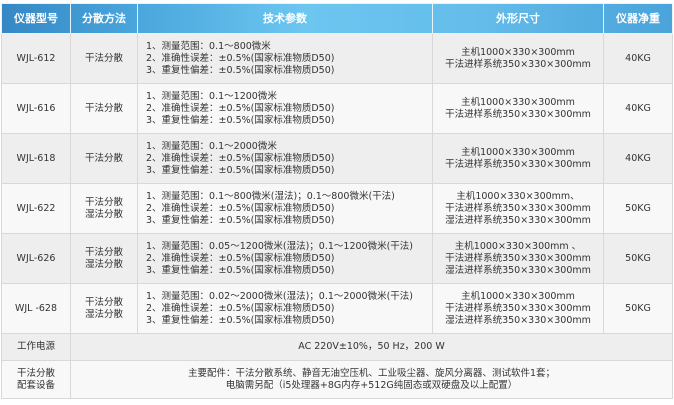 The height and width of the screenshot is (405, 674). What do you see at coordinates (36, 158) in the screenshot?
I see `model-cell: WJL-618` at bounding box center [36, 158].